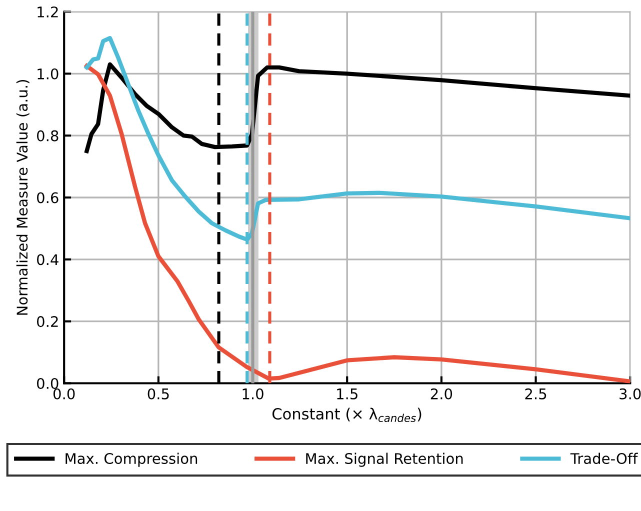 The width and height of the screenshot is (641, 511). I want to click on y-tick-label: 0.4, so click(47, 260).